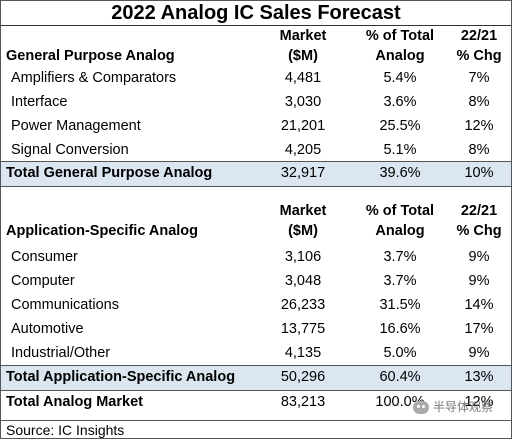  What do you see at coordinates (400, 353) in the screenshot?
I see `row-pct: 5.0%` at bounding box center [400, 353].